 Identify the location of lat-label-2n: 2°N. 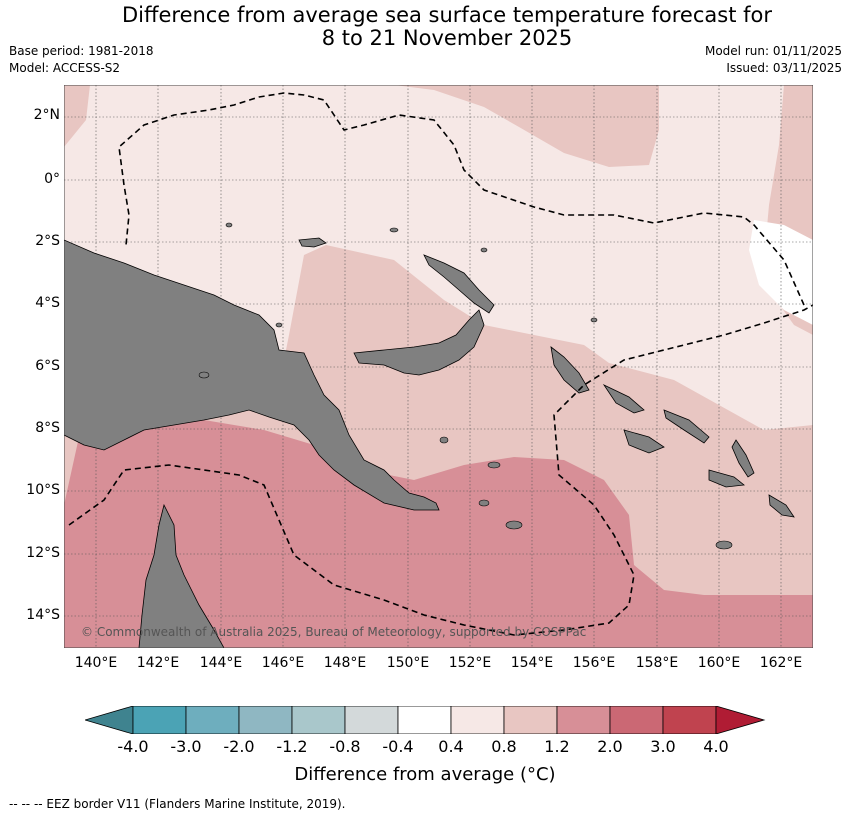
(46, 115).